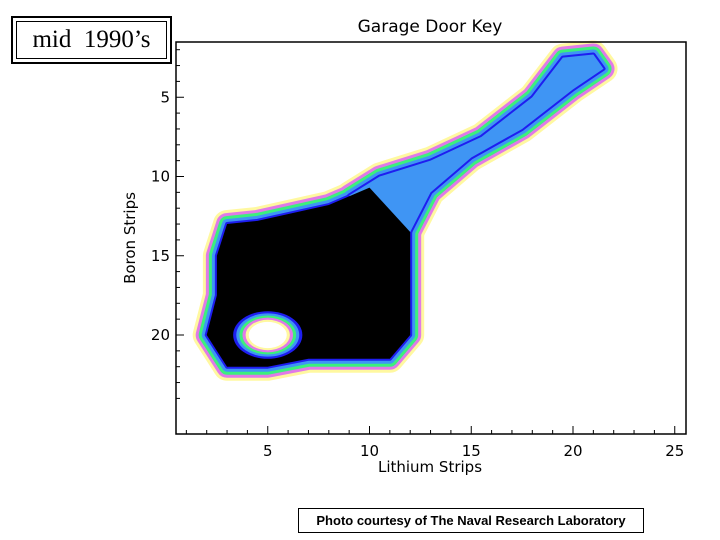 Image resolution: width=720 pixels, height=540 pixels. Describe the element at coordinates (268, 451) in the screenshot. I see `x-tick-label: 5` at that location.